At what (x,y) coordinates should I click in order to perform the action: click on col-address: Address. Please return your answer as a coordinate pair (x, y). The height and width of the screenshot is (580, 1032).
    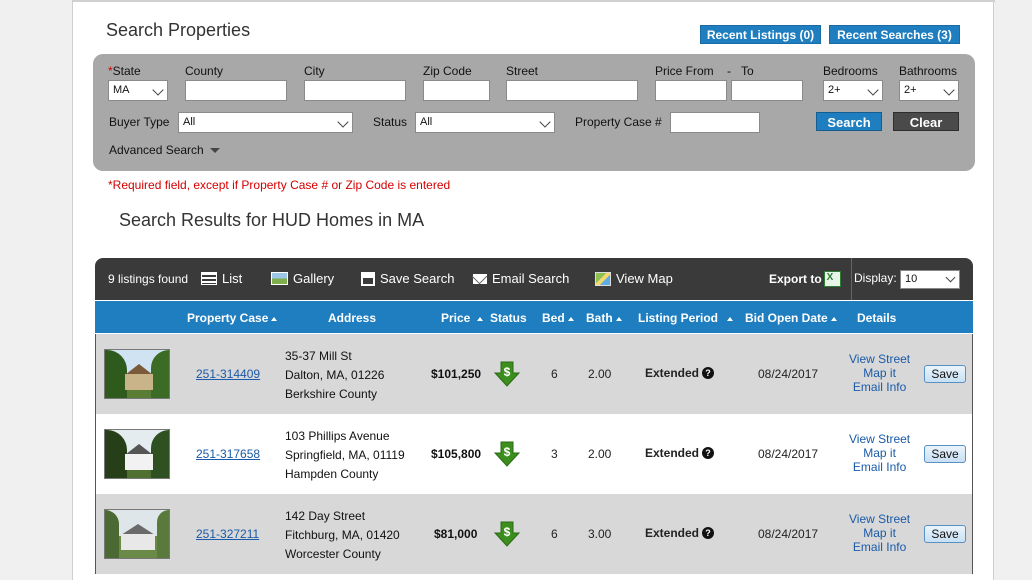
    Looking at the image, I should click on (352, 318).